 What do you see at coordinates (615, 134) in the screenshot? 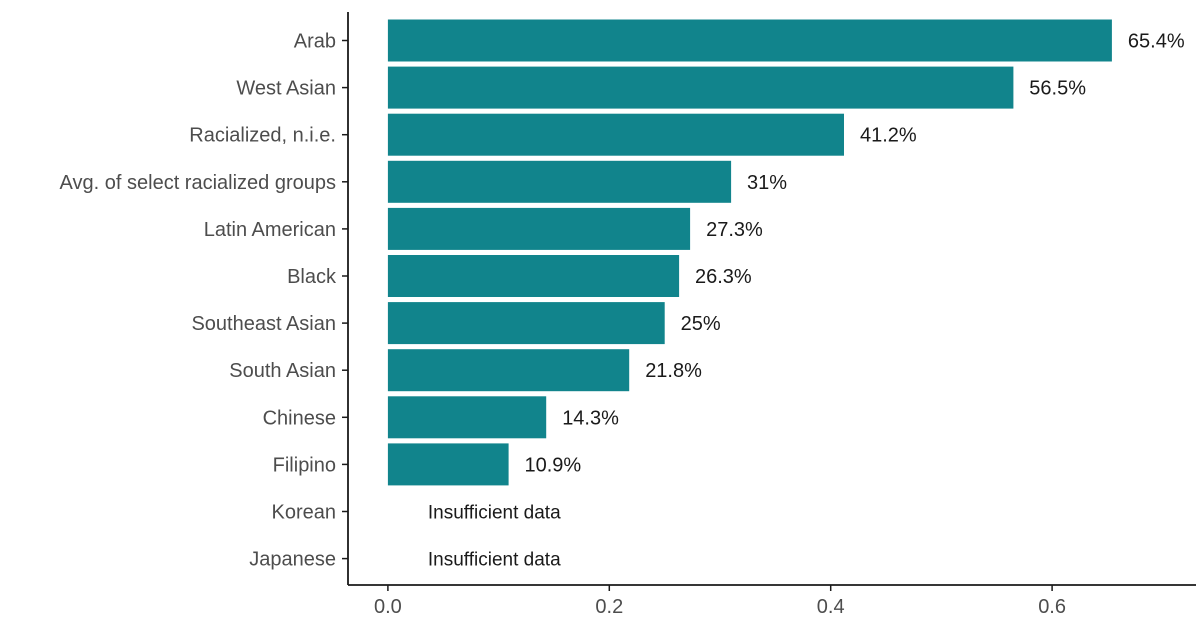
I see `bar-racialized-n-i-e` at bounding box center [615, 134].